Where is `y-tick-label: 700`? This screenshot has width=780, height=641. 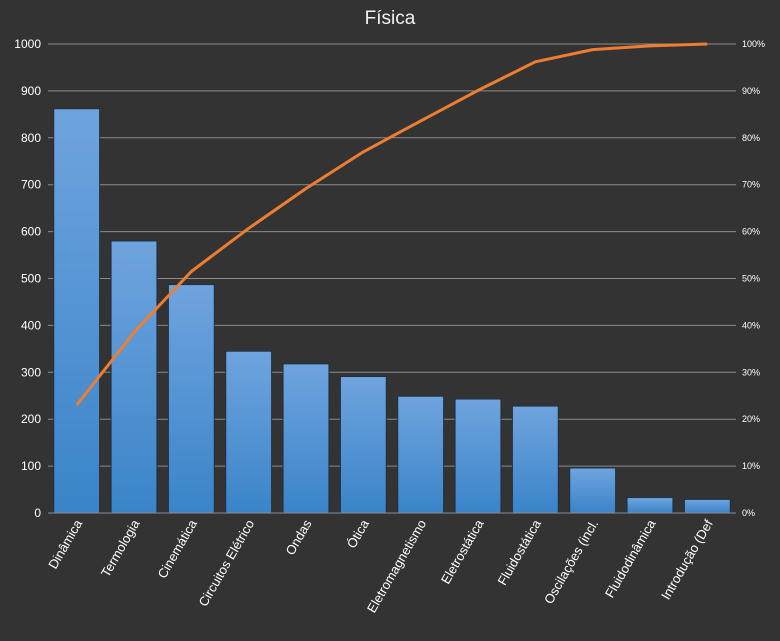
y-tick-label: 700 is located at coordinates (31, 185).